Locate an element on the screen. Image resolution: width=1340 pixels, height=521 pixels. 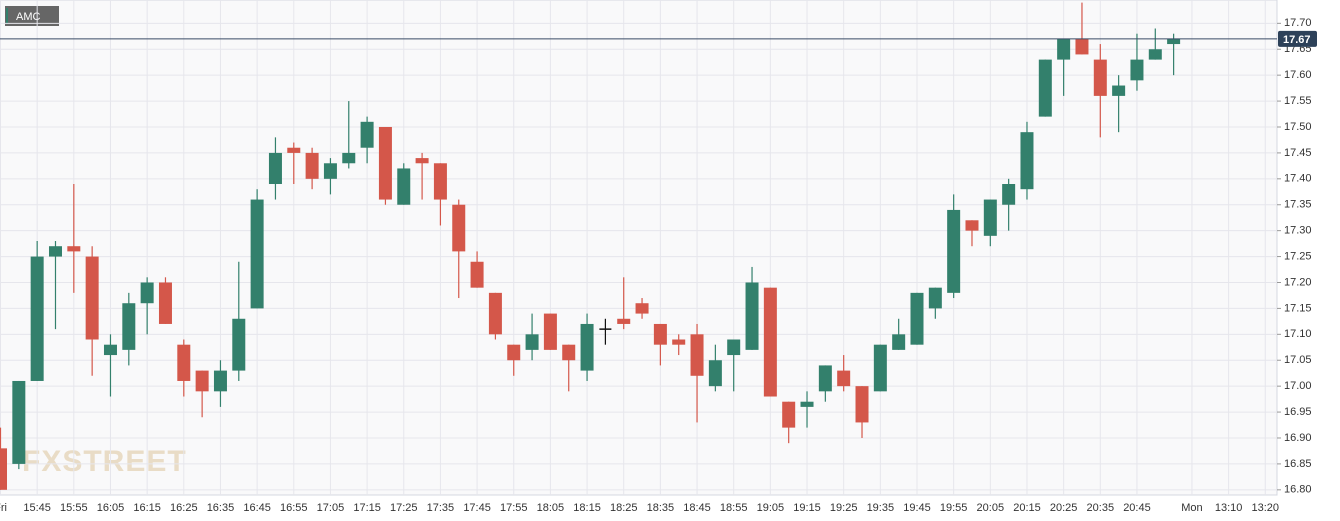
x-tick-label: 13:10 is located at coordinates (1229, 508).